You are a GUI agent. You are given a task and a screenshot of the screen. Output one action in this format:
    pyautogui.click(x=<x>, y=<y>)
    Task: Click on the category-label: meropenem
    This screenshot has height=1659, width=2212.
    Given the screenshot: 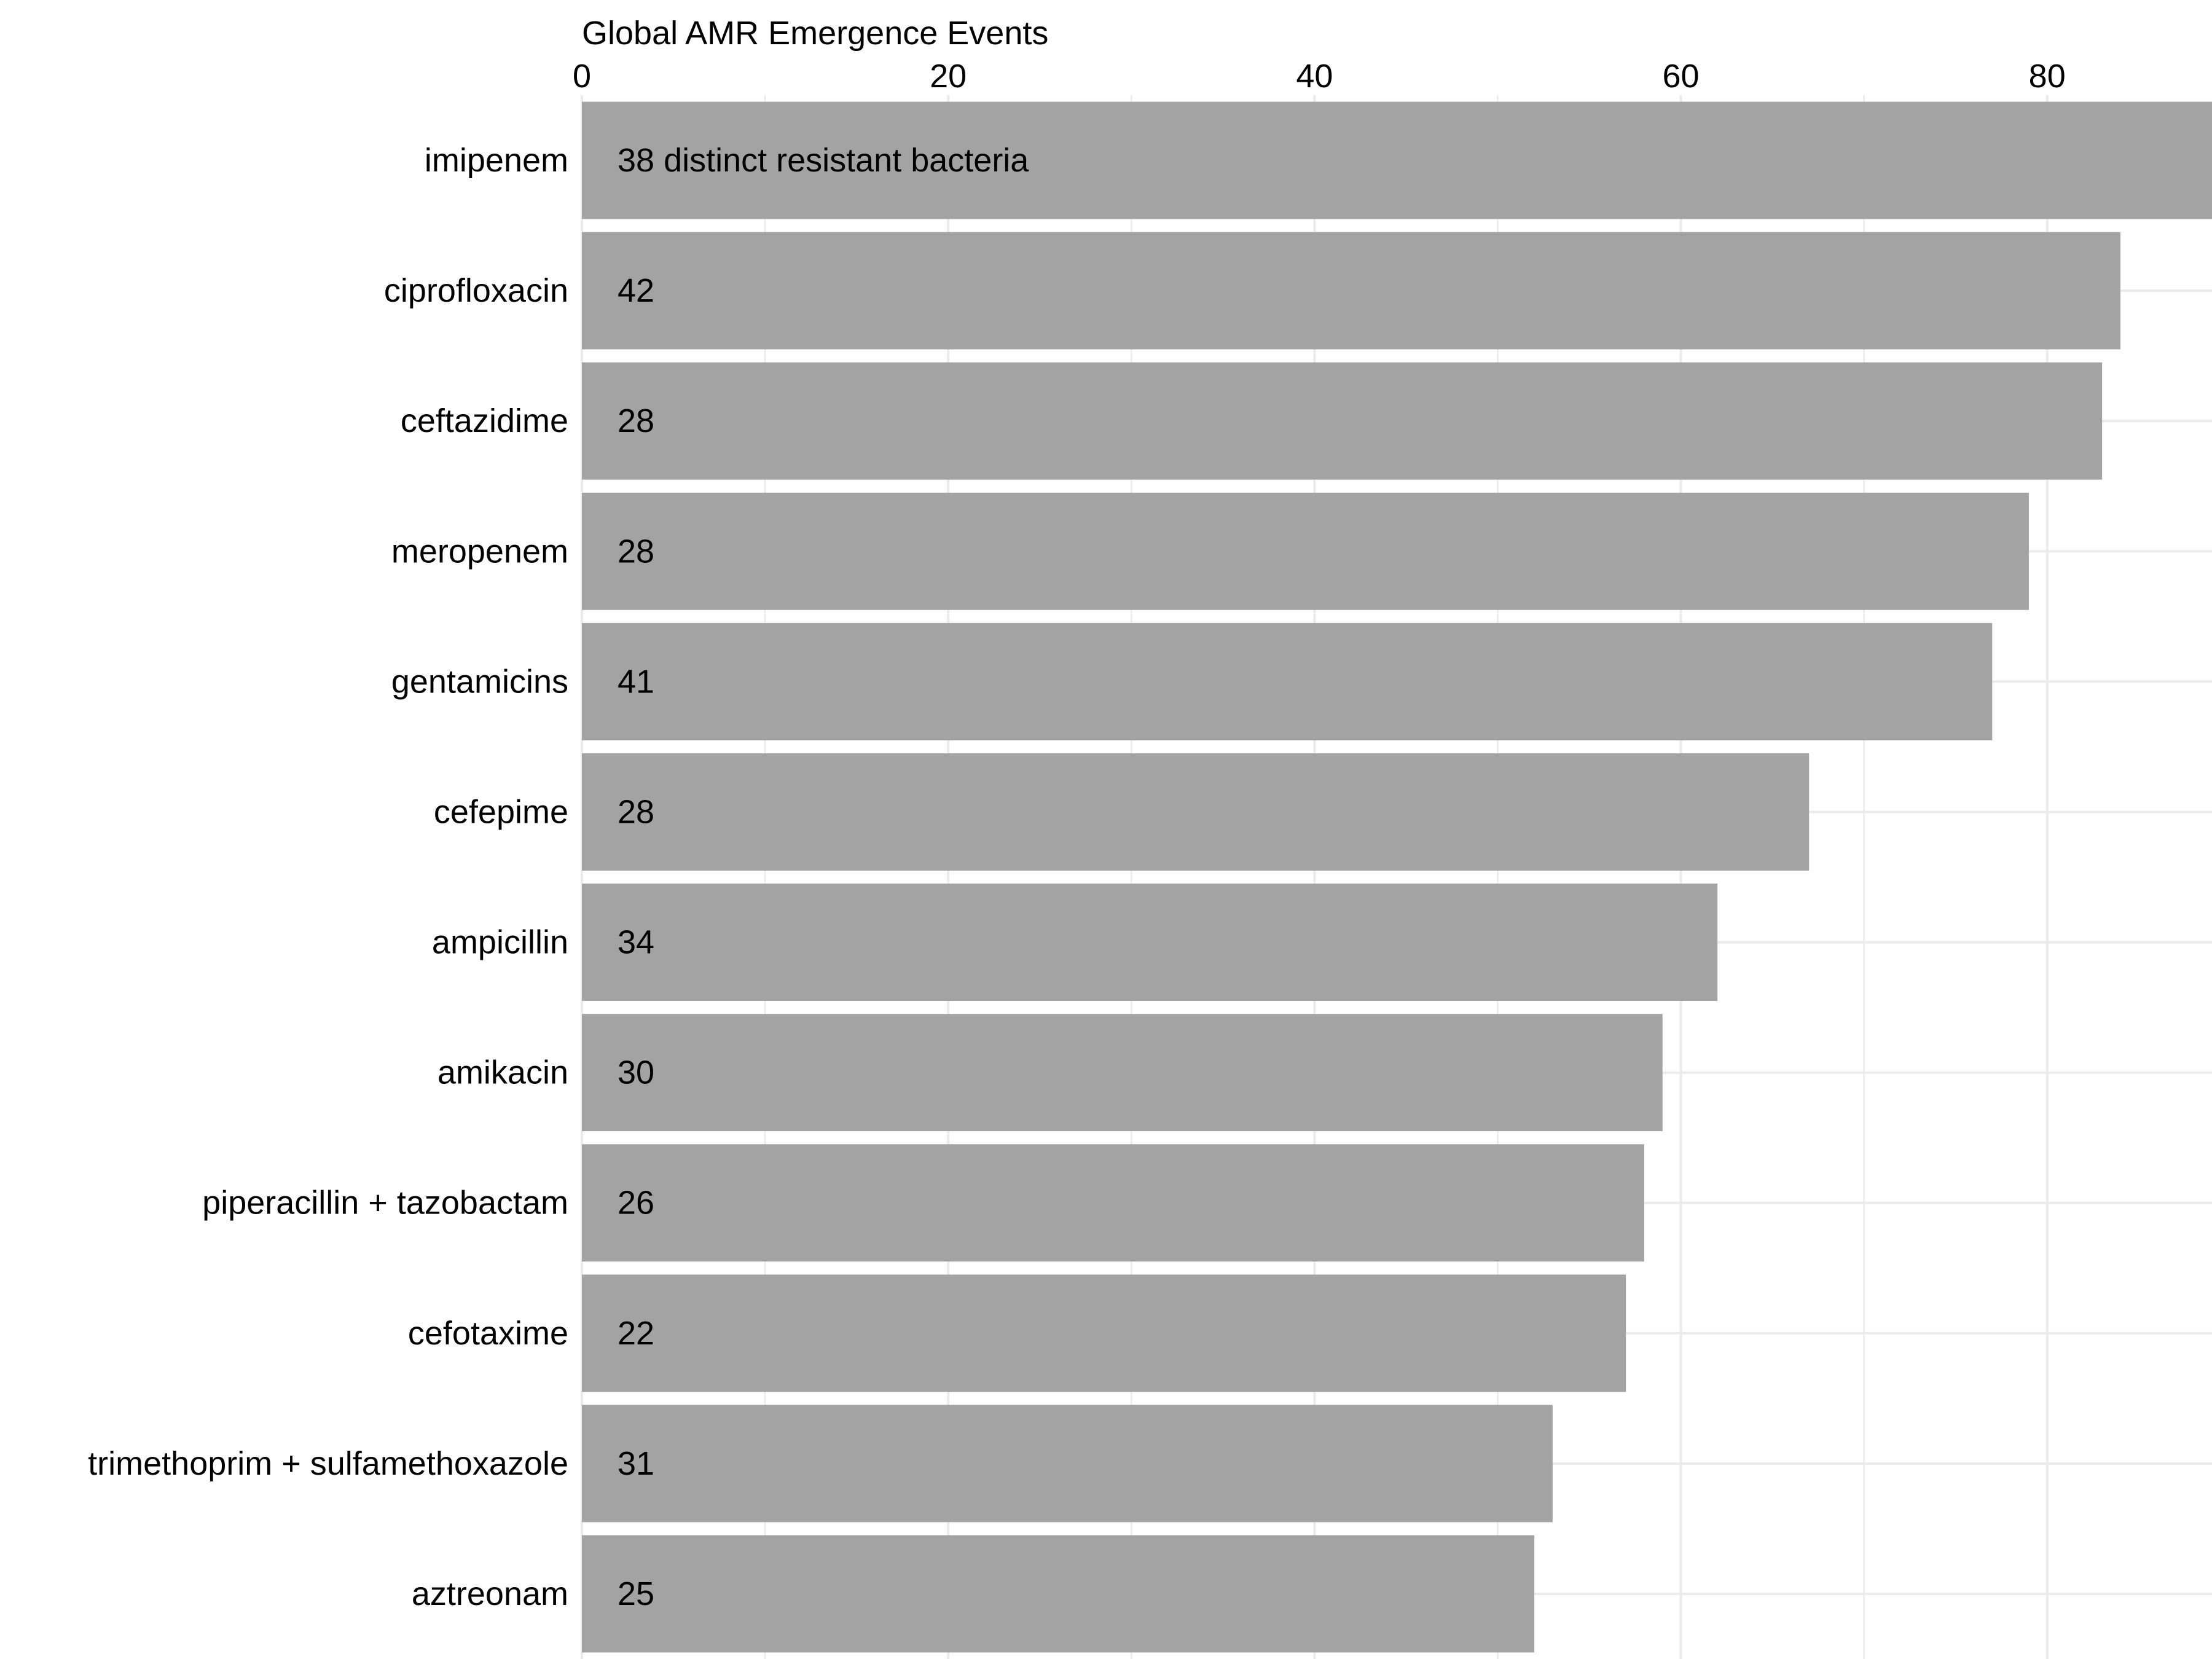 What is the action you would take?
    pyautogui.click(x=479, y=551)
    